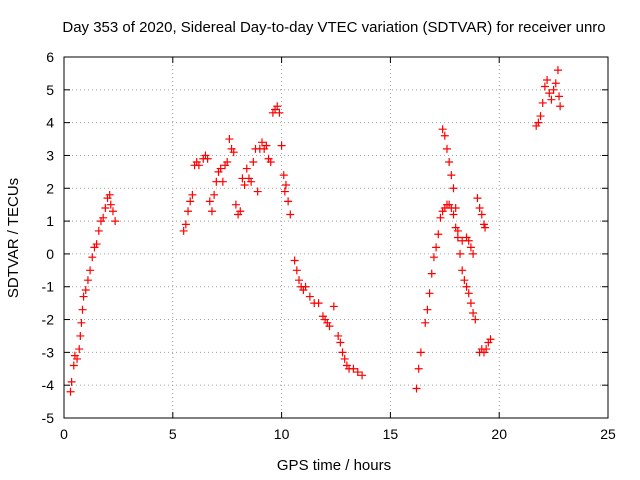  I want to click on x-tick-label: 10, so click(282, 434).